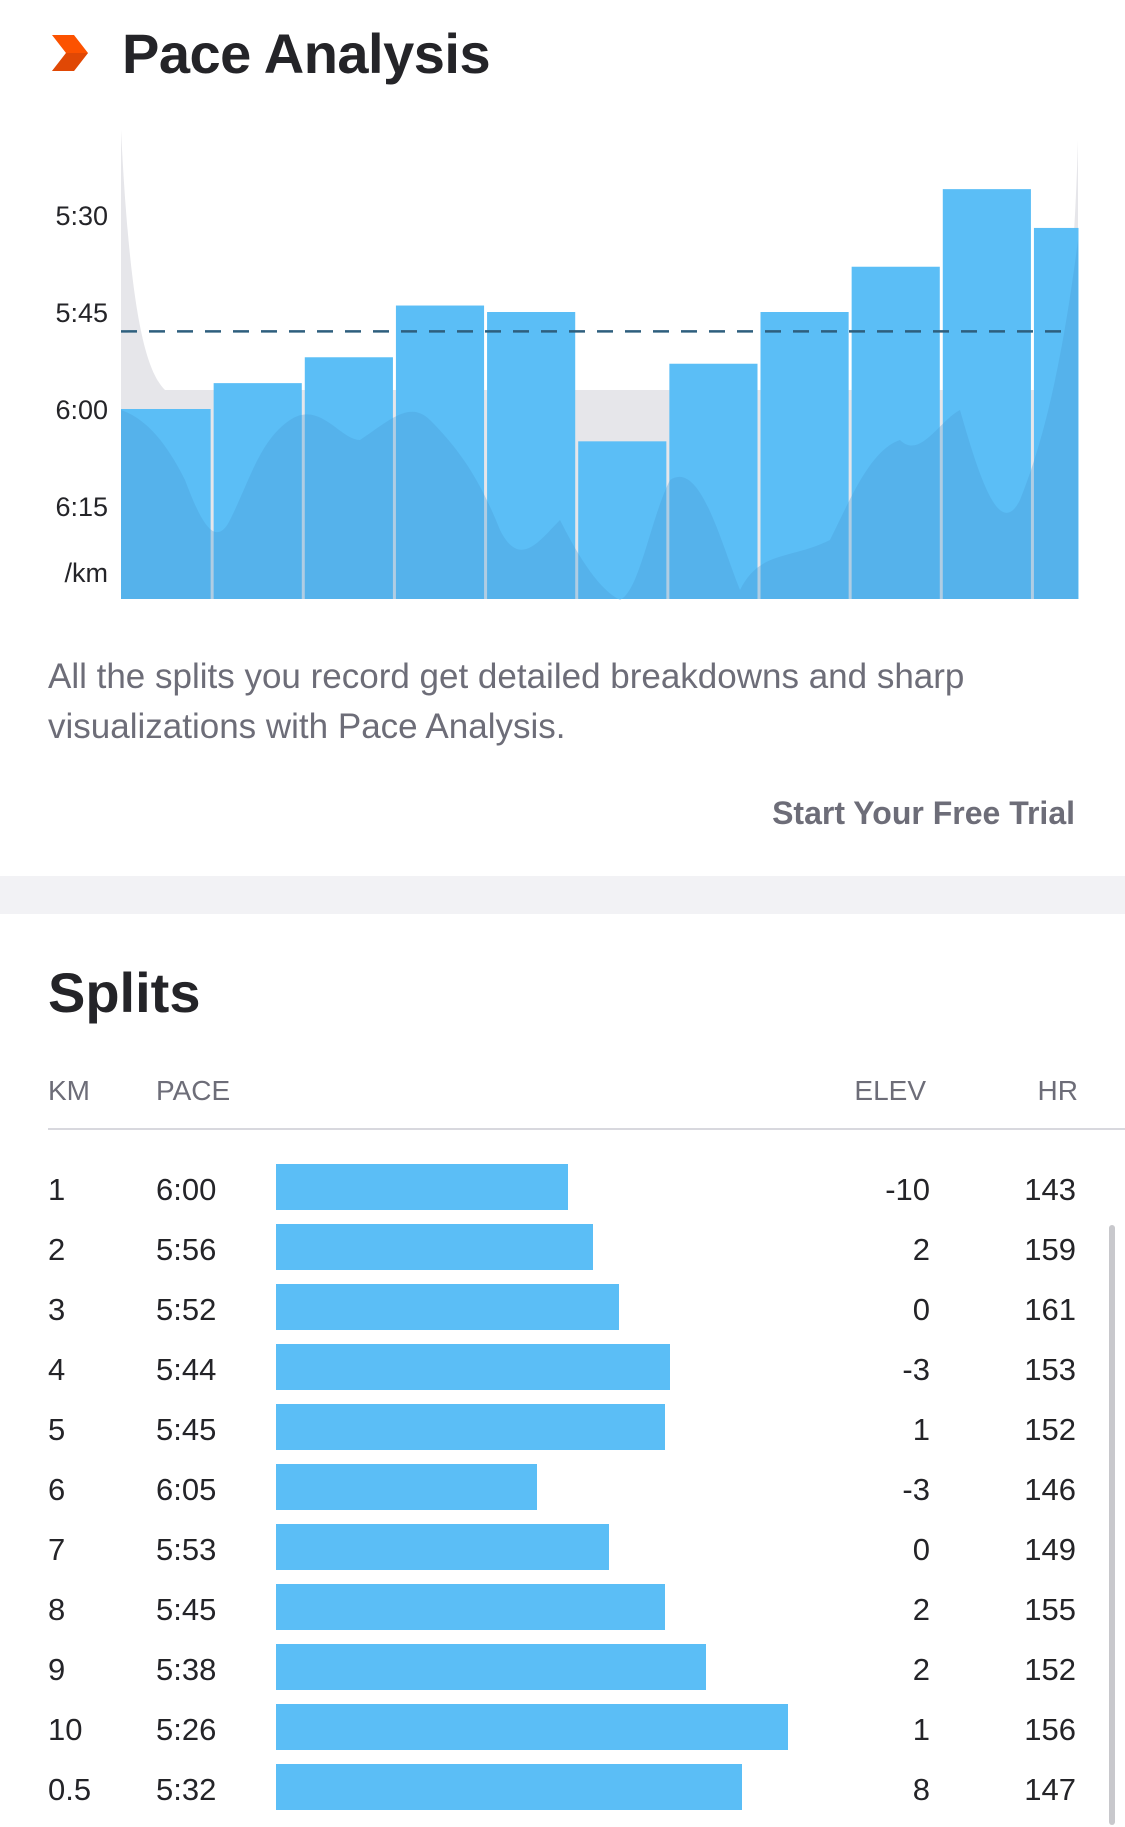 This screenshot has width=1125, height=1827. I want to click on split-row: 10 5:26 1 156, so click(562, 1732).